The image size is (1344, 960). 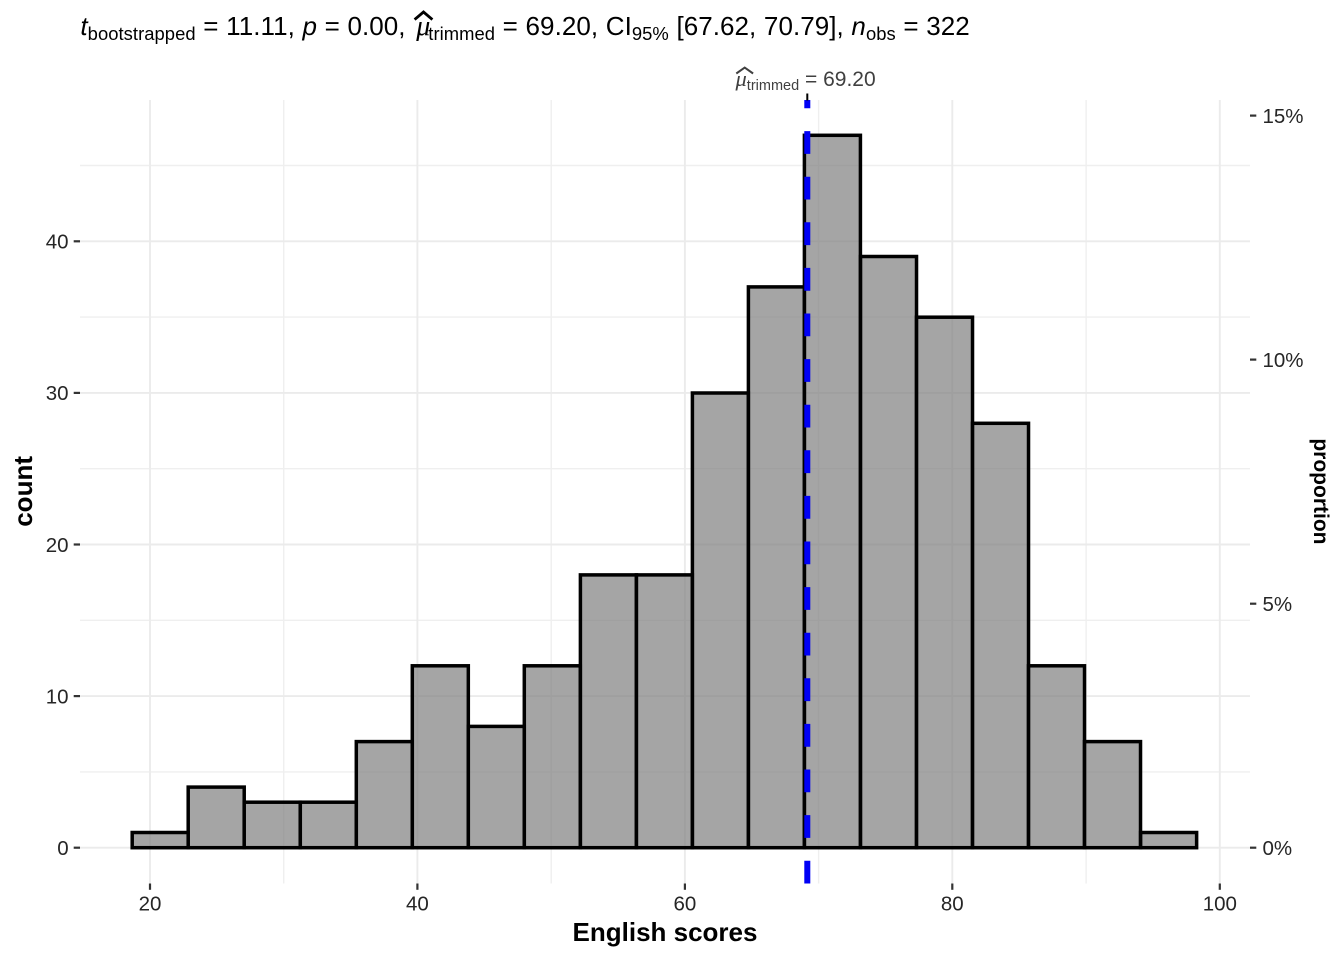 What do you see at coordinates (1220, 904) in the screenshot?
I see `svg-text: 100` at bounding box center [1220, 904].